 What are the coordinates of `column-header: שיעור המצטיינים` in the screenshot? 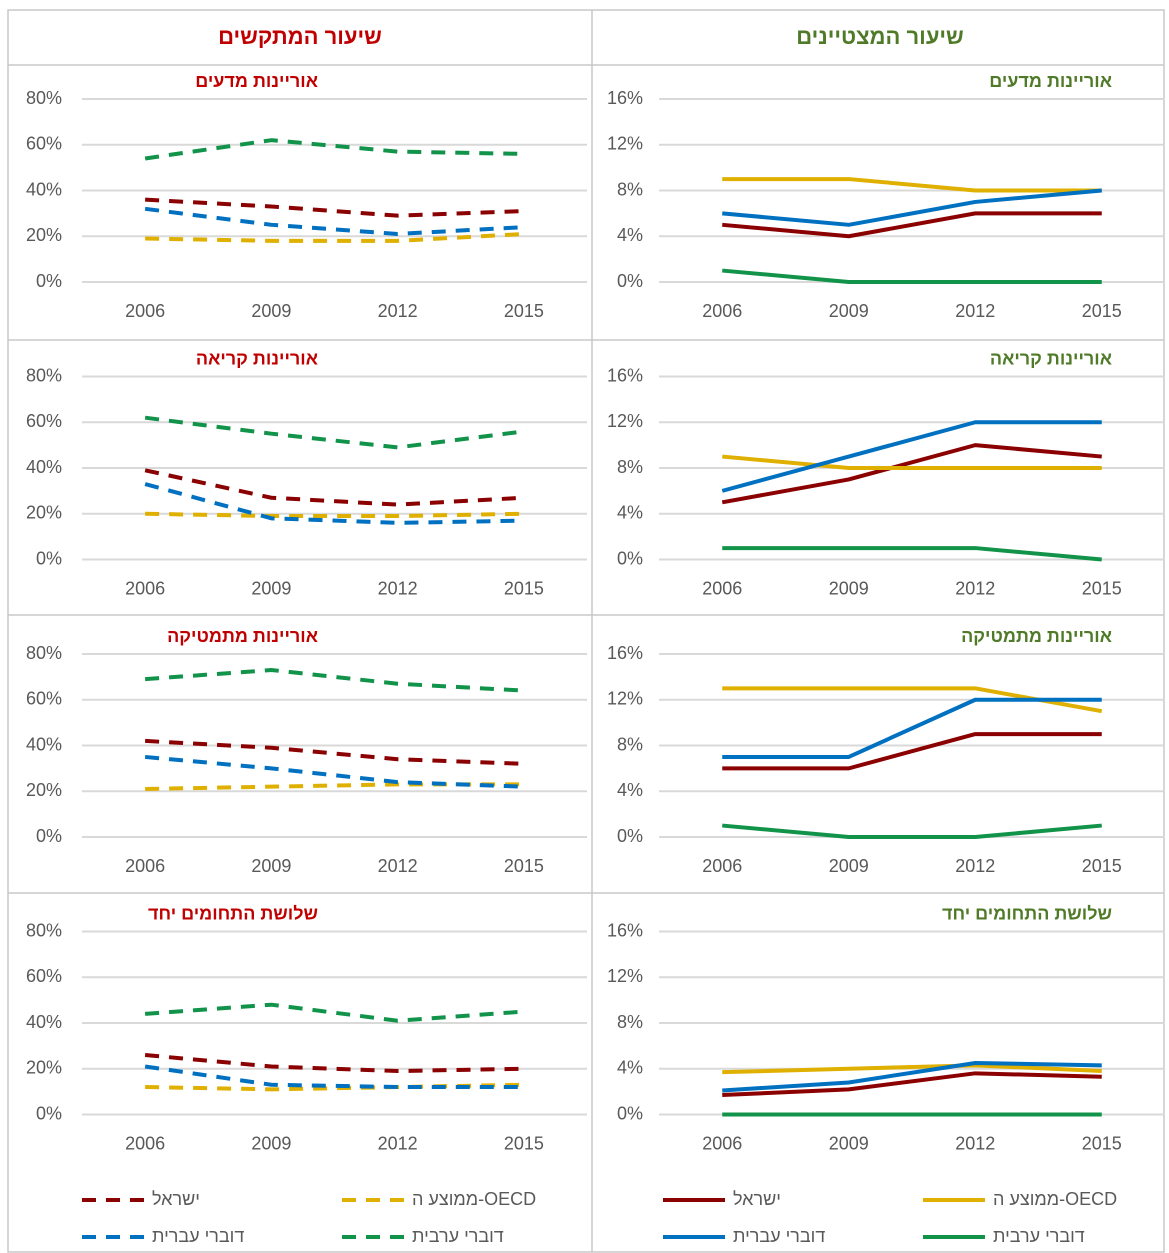 It's located at (880, 36).